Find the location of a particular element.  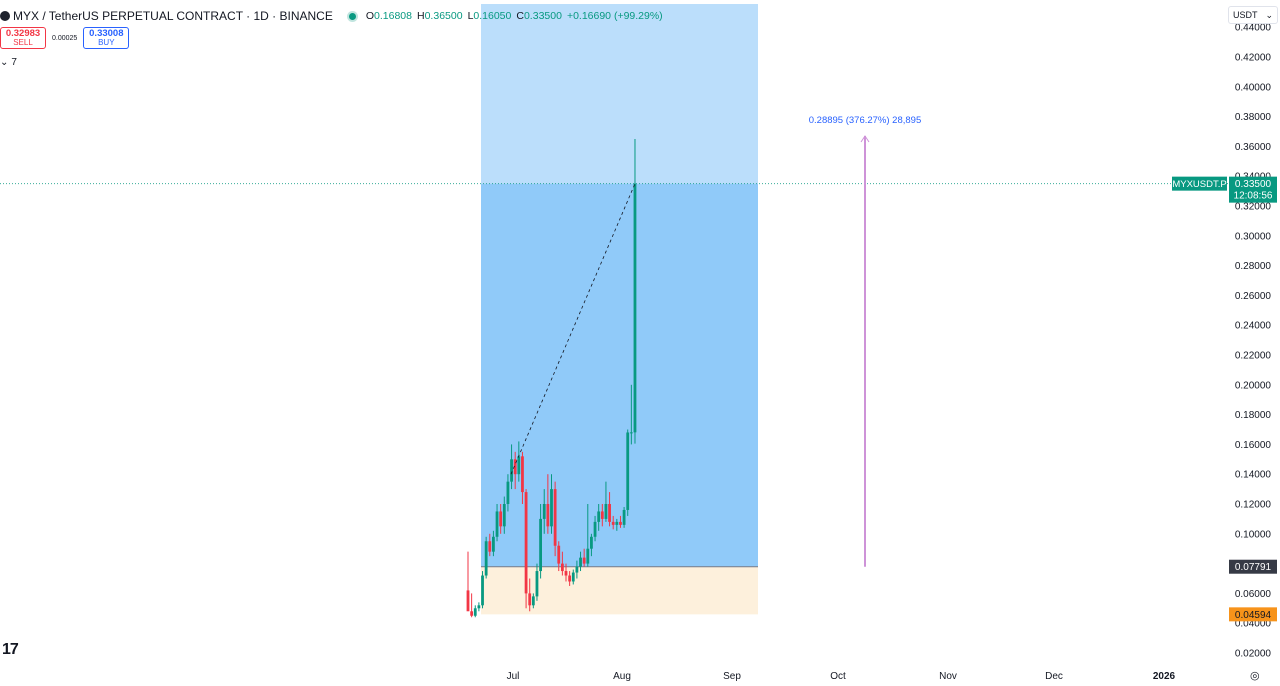

y-tick-label: 0.38000 is located at coordinates (1253, 117).